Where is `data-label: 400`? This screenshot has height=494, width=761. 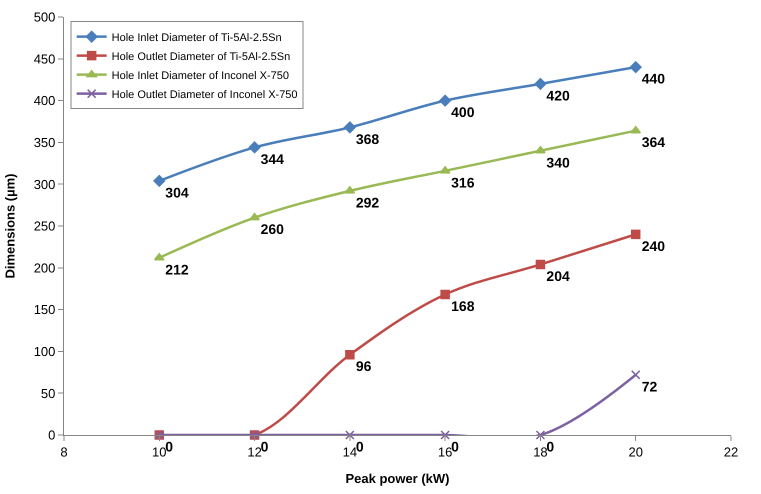 data-label: 400 is located at coordinates (463, 112).